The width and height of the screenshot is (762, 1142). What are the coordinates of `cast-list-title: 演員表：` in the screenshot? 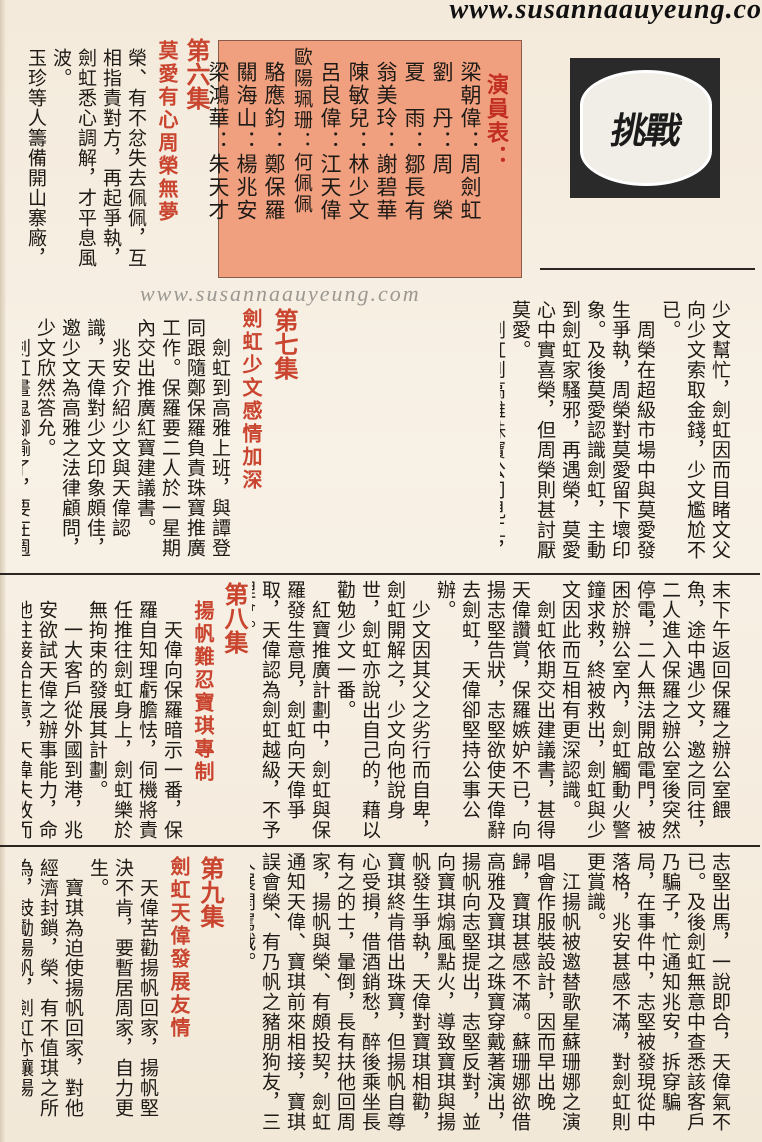 It's located at (496, 121).